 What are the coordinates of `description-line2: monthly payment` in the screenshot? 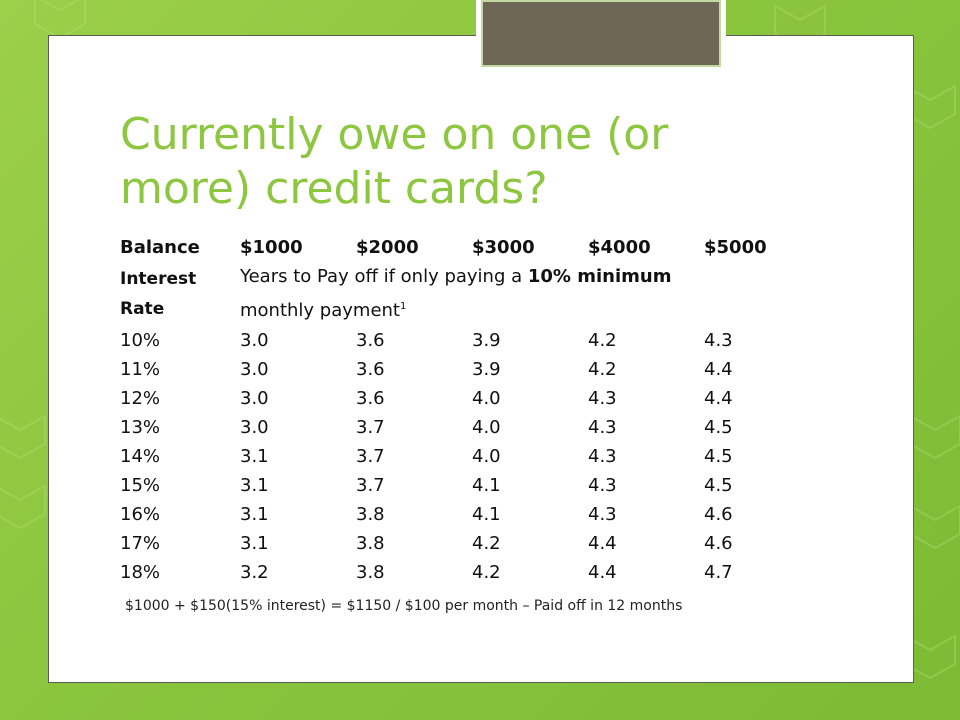 It's located at (320, 310).